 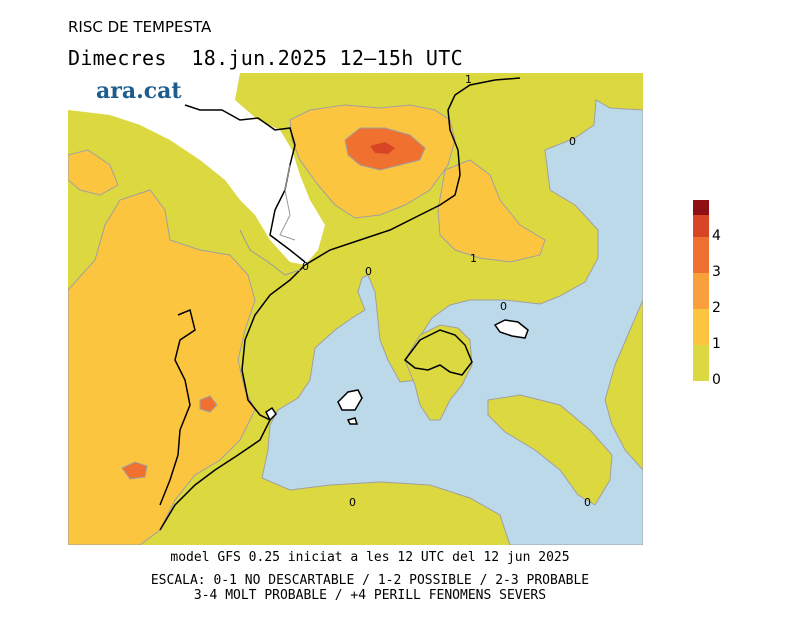 What do you see at coordinates (623, 385) in the screenshot?
I see `land-right-edge` at bounding box center [623, 385].